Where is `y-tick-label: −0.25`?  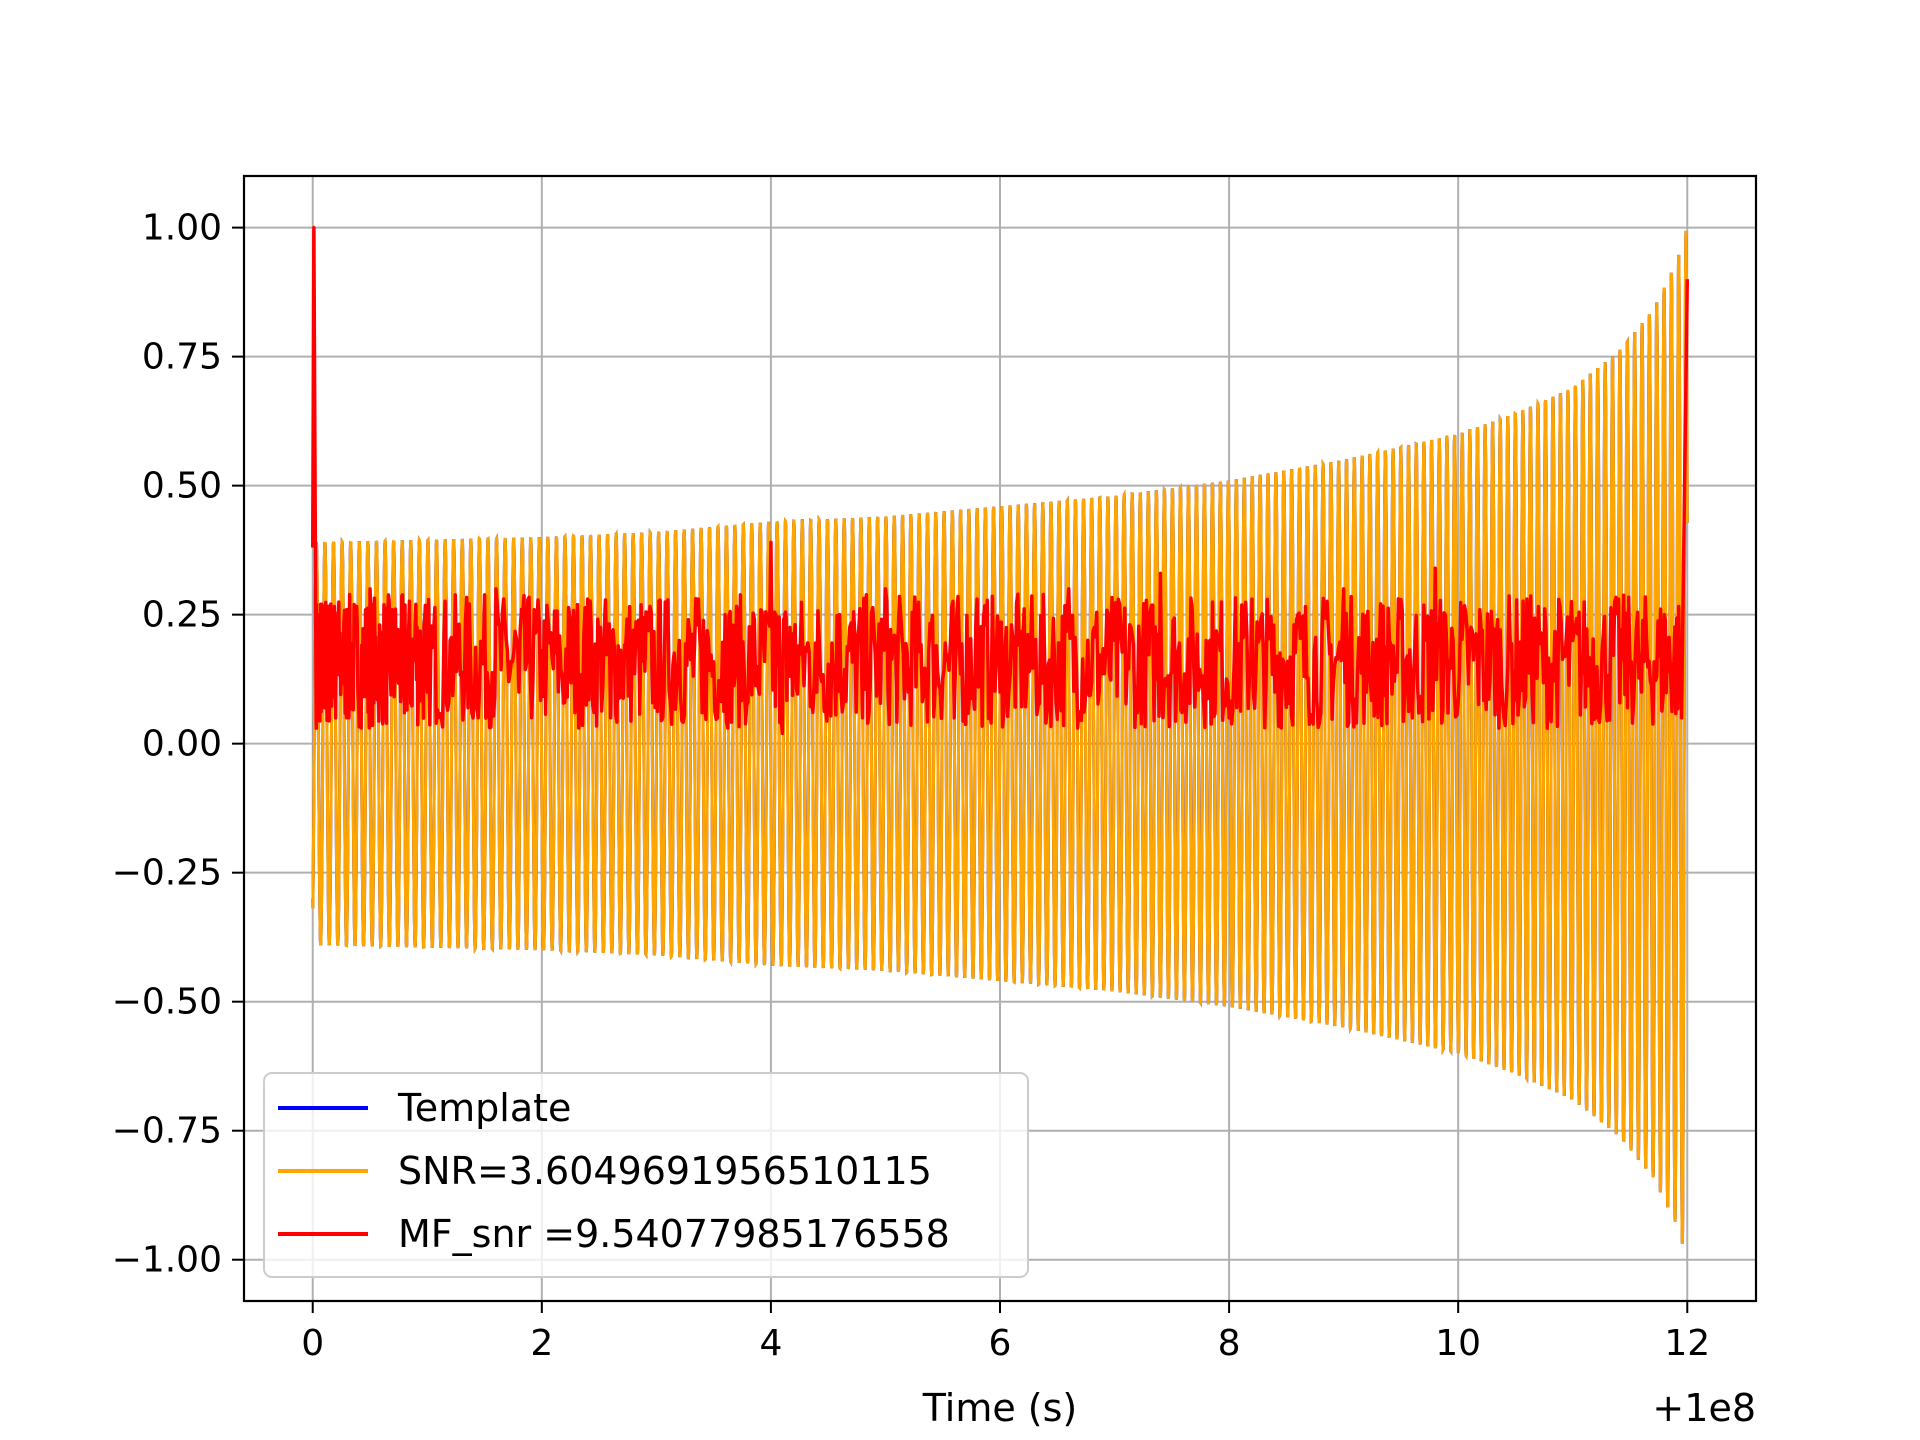 y-tick-label: −0.25 is located at coordinates (167, 873).